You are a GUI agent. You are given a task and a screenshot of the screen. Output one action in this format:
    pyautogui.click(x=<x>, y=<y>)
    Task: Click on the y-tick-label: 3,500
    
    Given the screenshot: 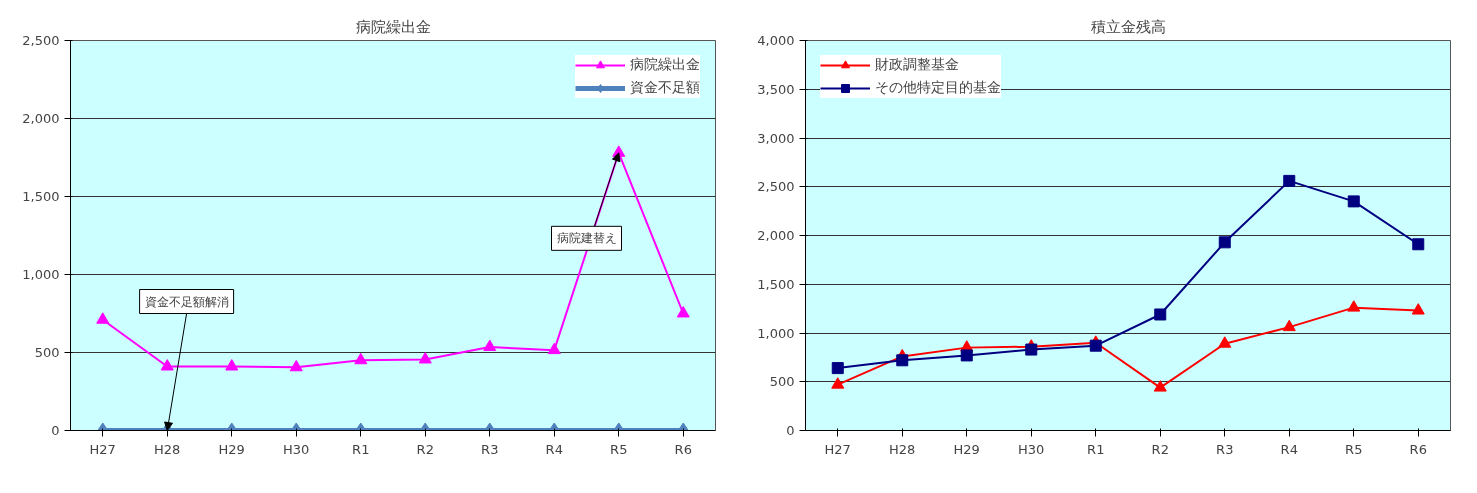 What is the action you would take?
    pyautogui.click(x=776, y=89)
    